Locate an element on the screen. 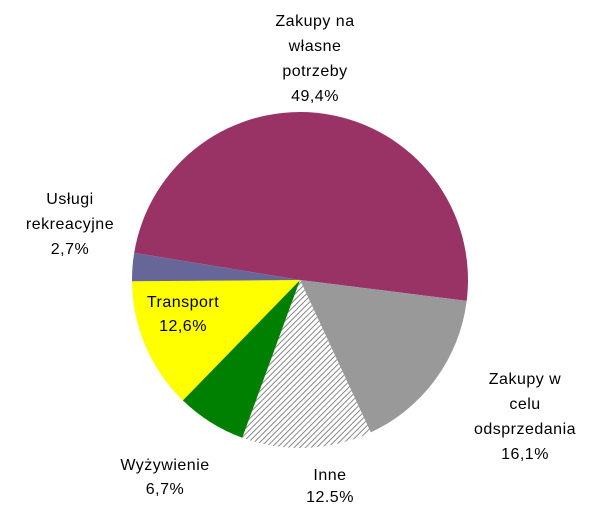 The width and height of the screenshot is (589, 513). slice-value-label: 6,7% is located at coordinates (165, 489).